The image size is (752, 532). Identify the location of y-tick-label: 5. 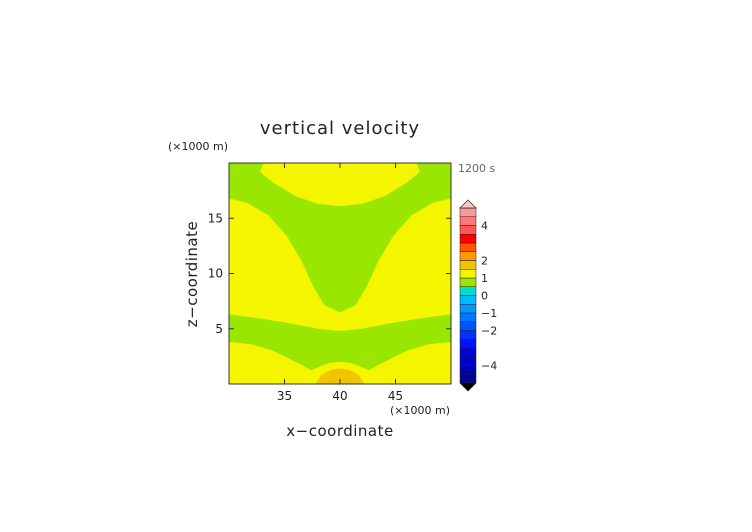
(219, 329).